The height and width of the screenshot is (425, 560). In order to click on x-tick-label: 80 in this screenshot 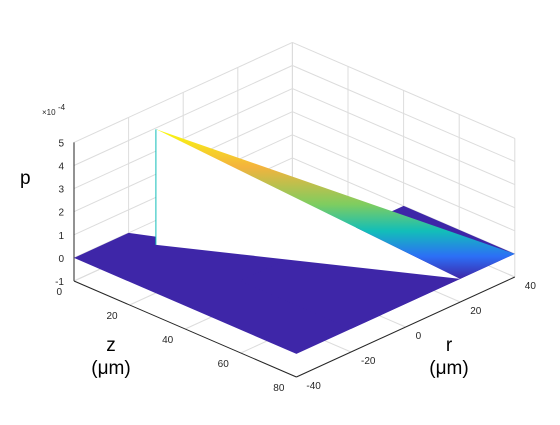, I will do `click(279, 388)`.